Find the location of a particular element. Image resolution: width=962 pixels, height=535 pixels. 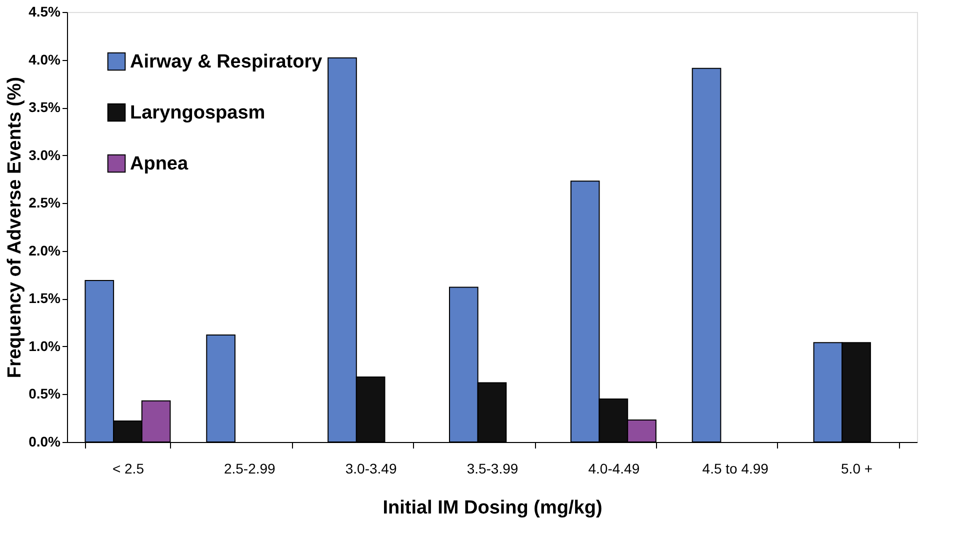

y-tick-label: 2.5% is located at coordinates (45, 202).